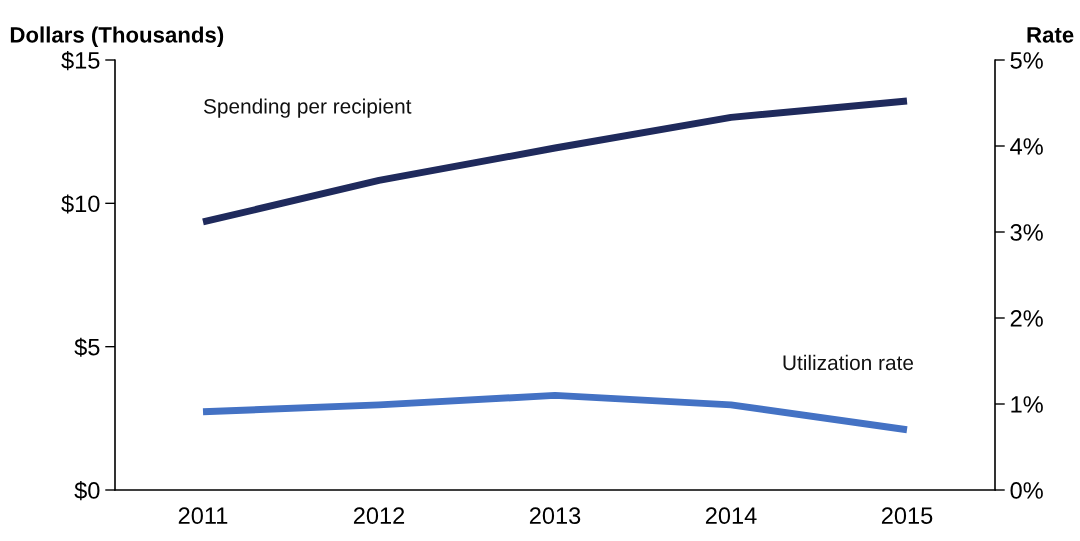 This screenshot has height=541, width=1080. Describe the element at coordinates (1026, 232) in the screenshot. I see `y2-tick-label: 3%` at that location.